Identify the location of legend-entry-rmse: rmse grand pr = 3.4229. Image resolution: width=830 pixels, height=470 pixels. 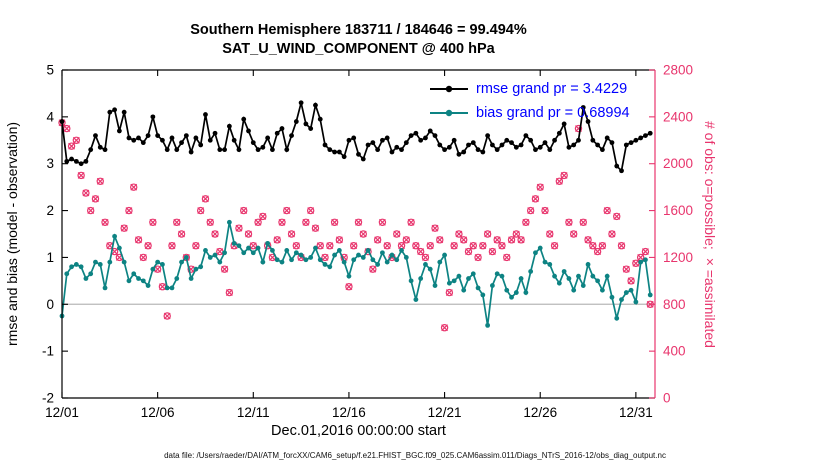
(529, 88).